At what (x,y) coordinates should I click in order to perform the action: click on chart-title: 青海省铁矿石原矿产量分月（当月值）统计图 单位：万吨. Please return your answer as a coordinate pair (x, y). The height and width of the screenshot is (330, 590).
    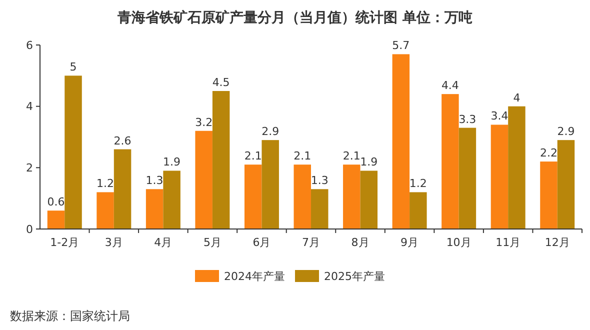
    Looking at the image, I should click on (294, 17).